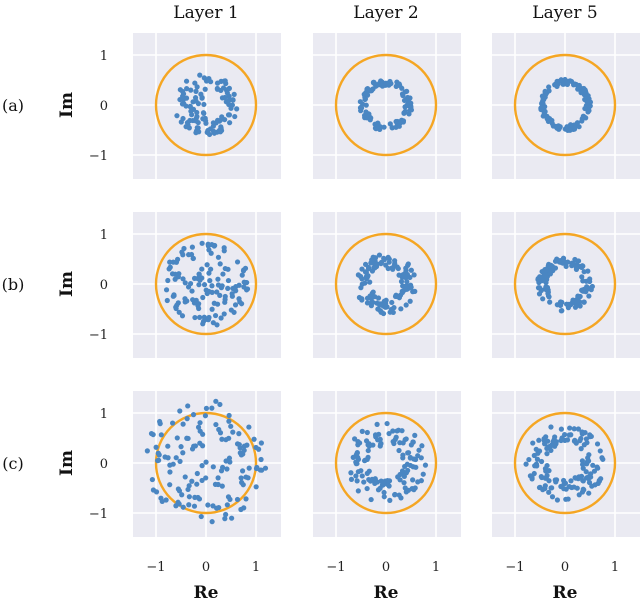  I want to click on x-axis-label: Re, so click(206, 593).